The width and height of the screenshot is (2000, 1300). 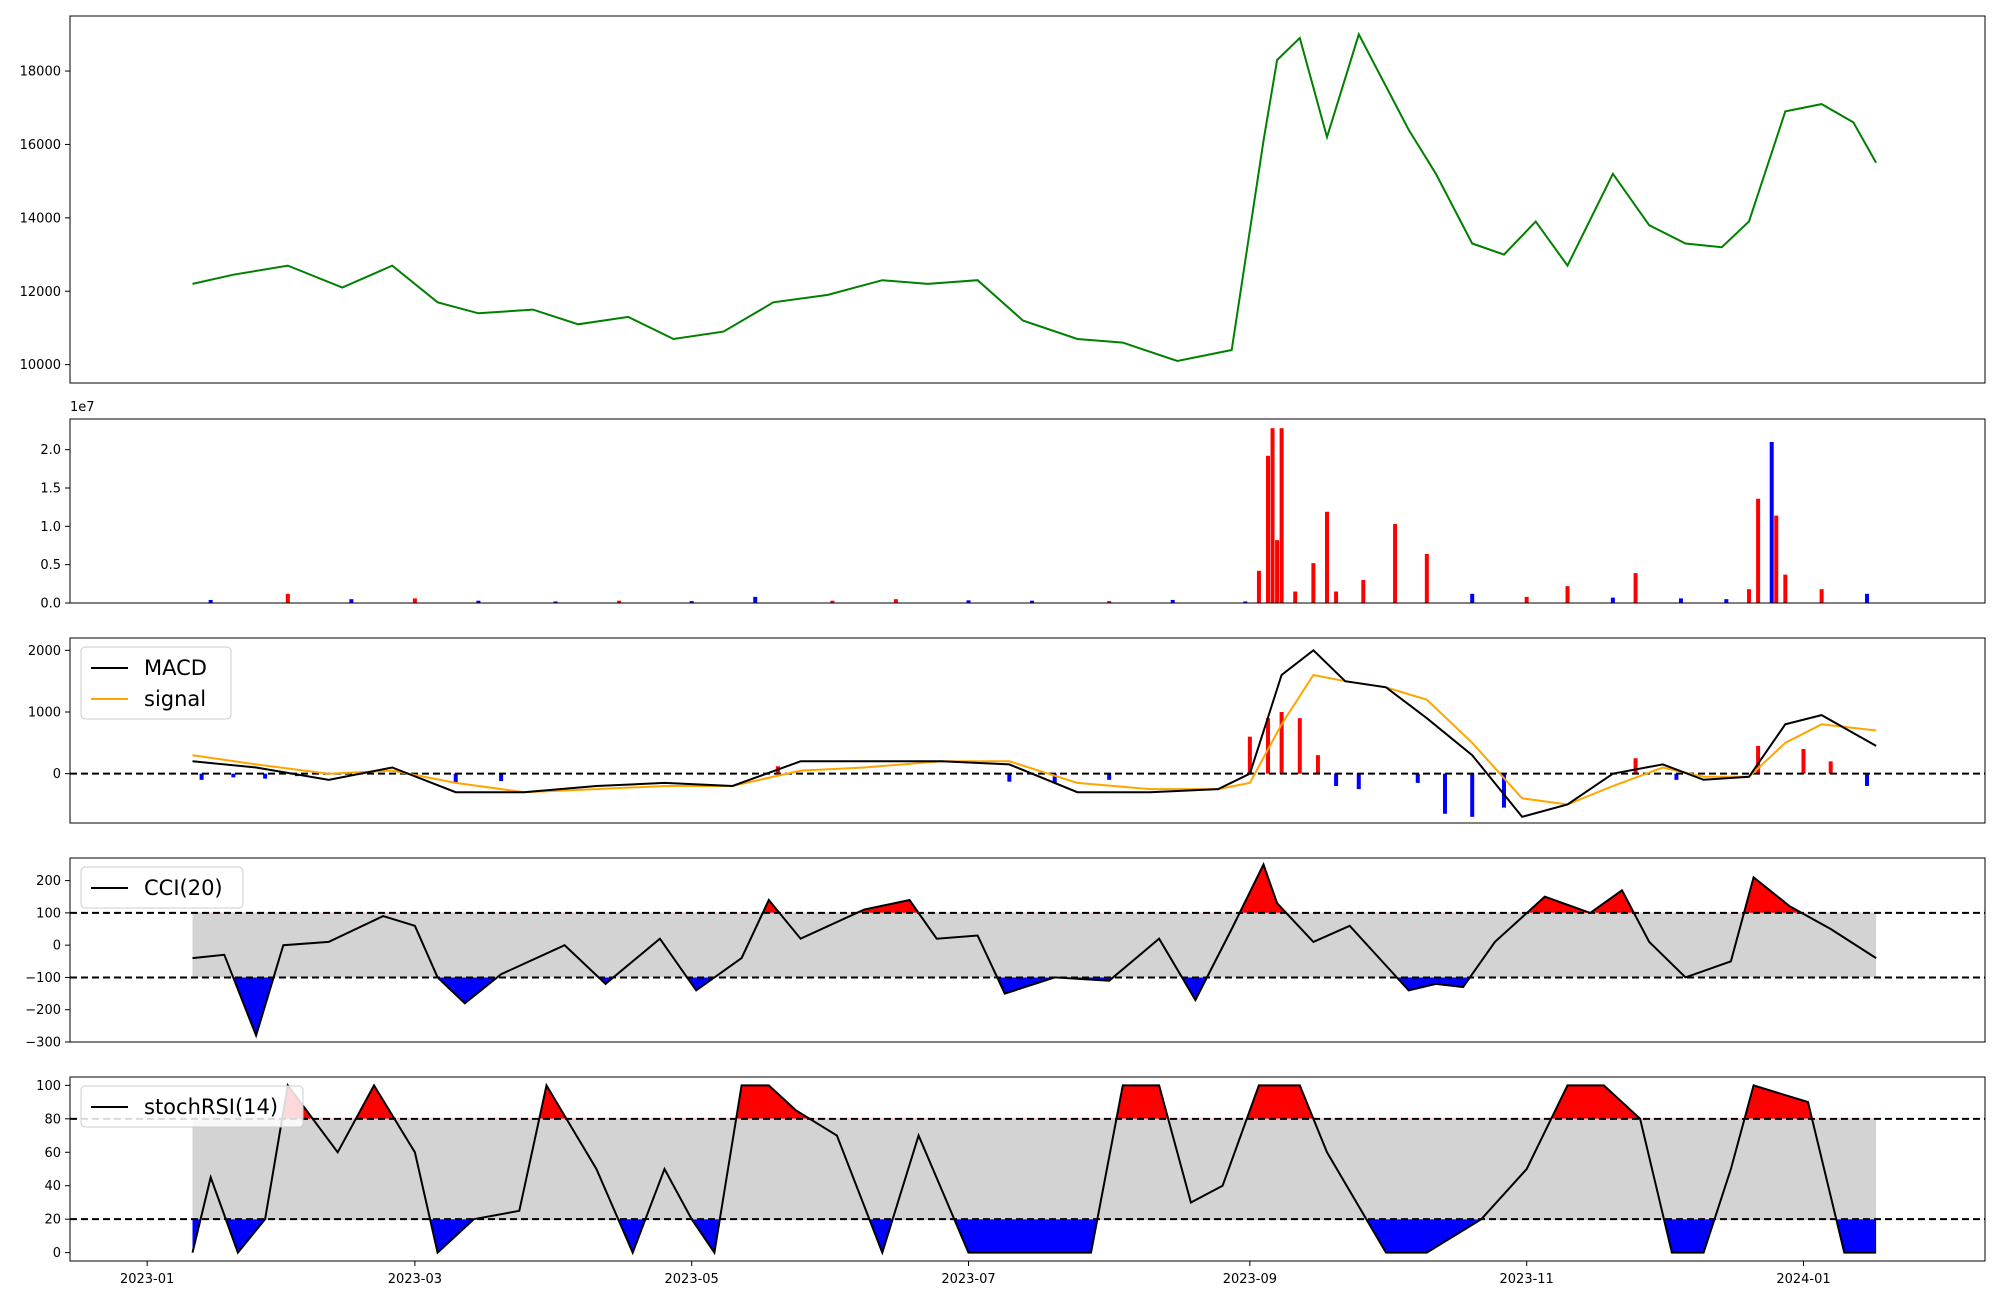 What do you see at coordinates (44, 713) in the screenshot?
I see `y-tick-label: 1000` at bounding box center [44, 713].